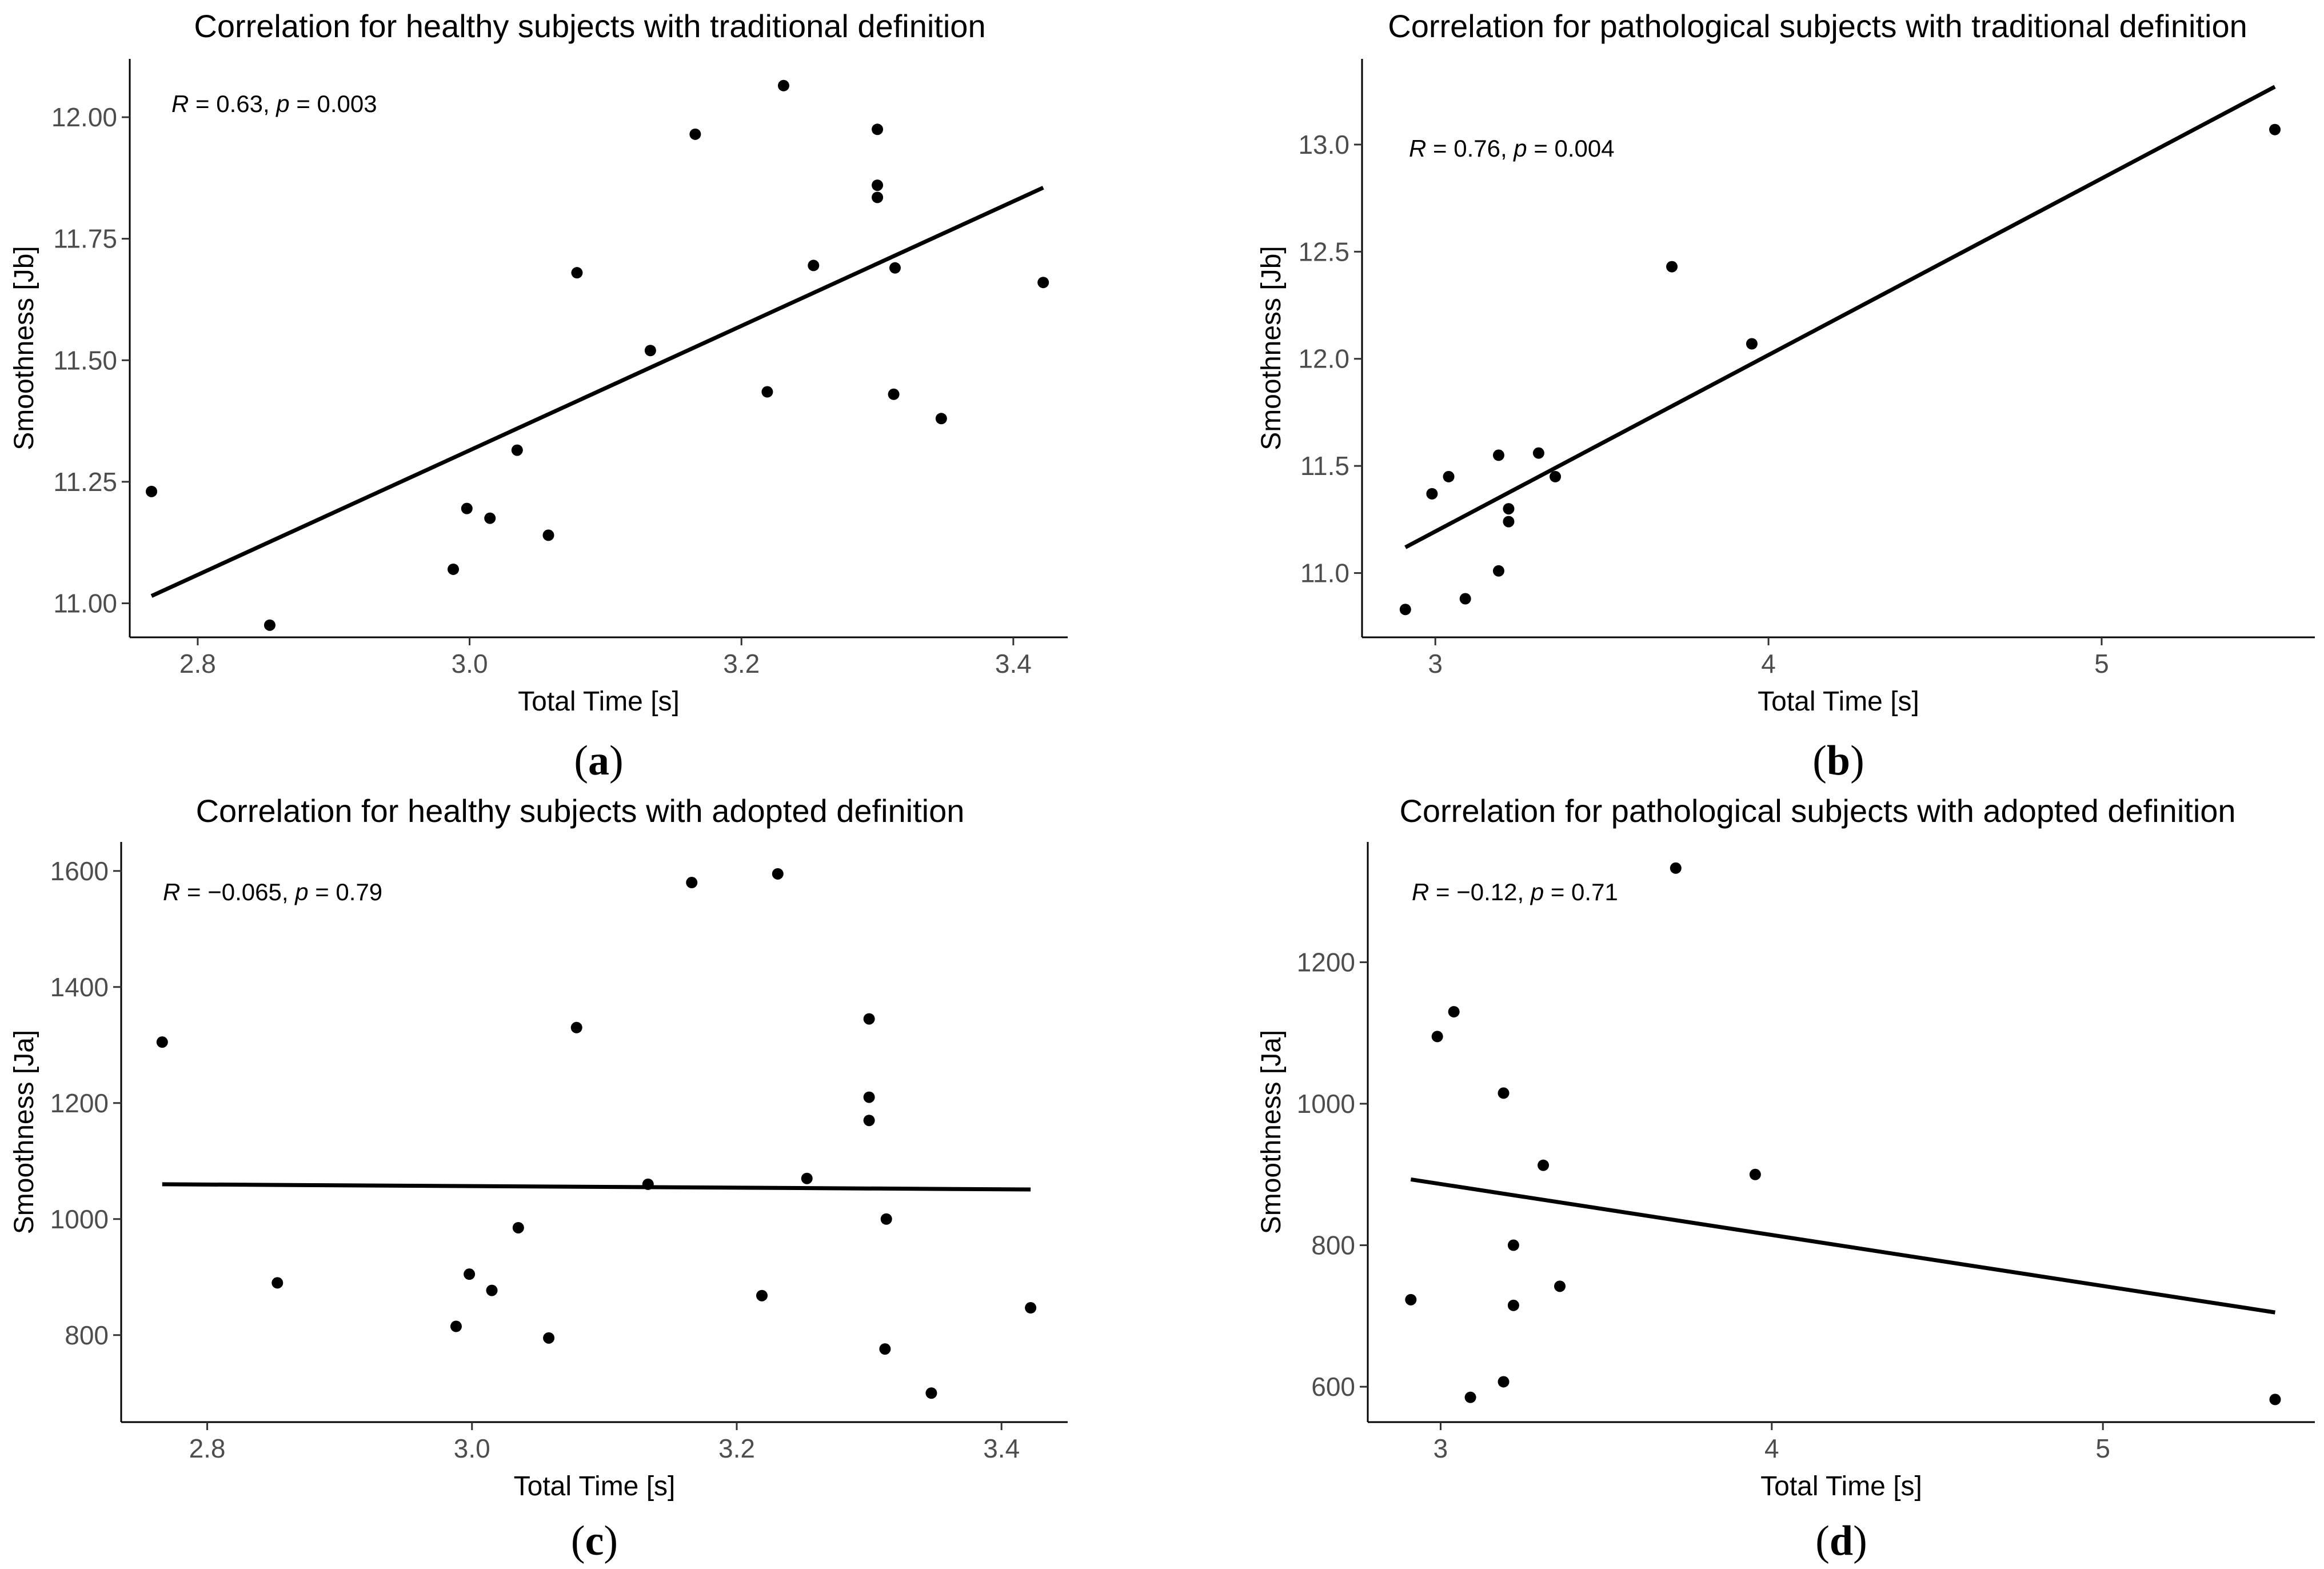 This screenshot has width=2324, height=1569. What do you see at coordinates (741, 663) in the screenshot?
I see `x-tick-label: 3.2` at bounding box center [741, 663].